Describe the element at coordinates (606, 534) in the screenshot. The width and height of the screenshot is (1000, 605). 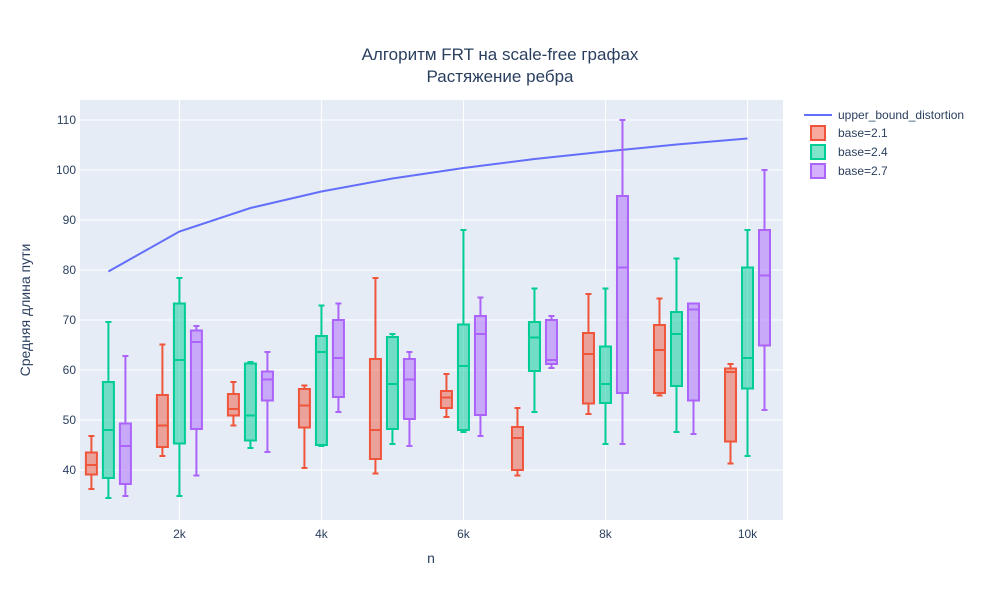
I see `x-tick-label: 8k` at that location.